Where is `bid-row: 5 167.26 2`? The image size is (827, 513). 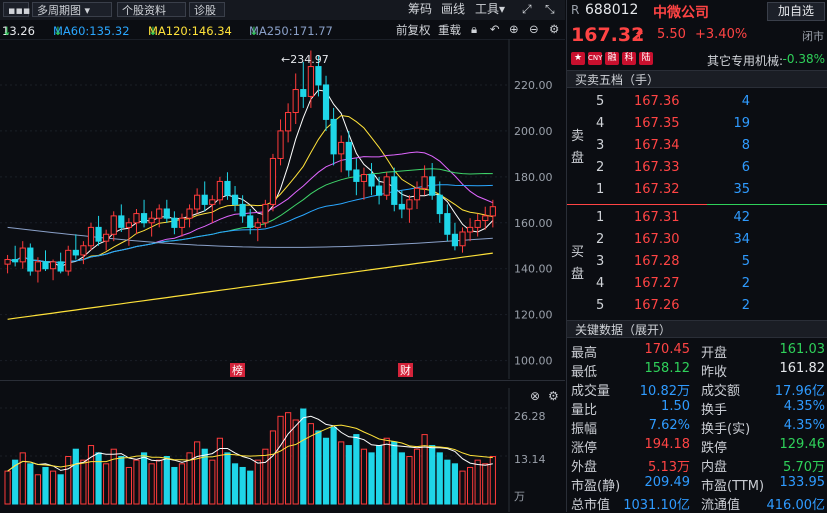 bid-row: 5 167.26 2 is located at coordinates (697, 308).